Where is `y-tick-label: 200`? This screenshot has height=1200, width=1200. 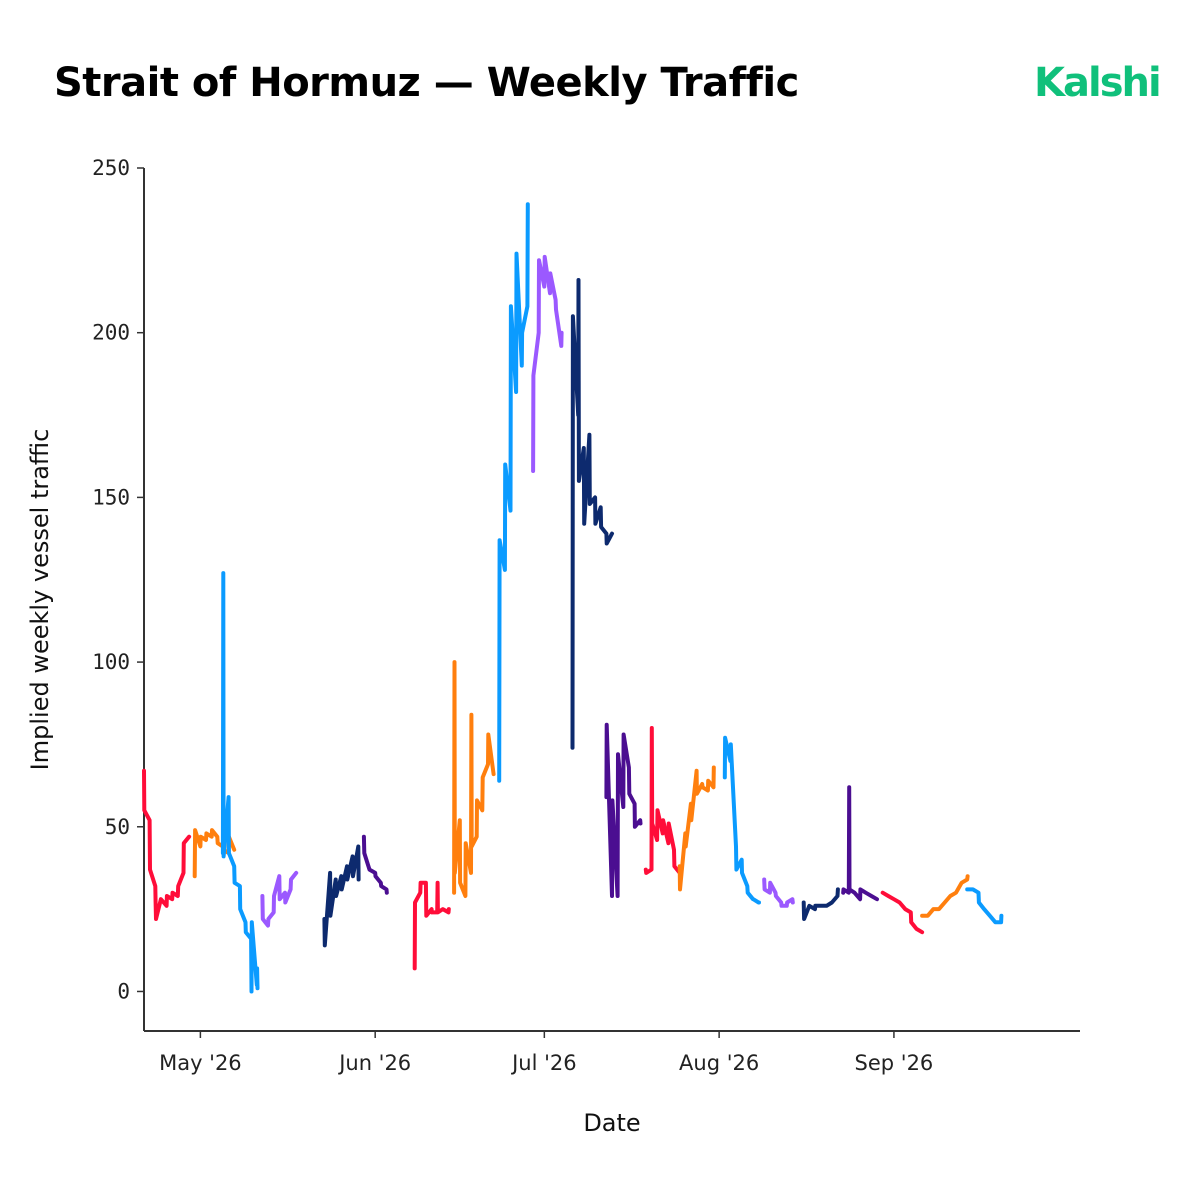
y-tick-label: 200 is located at coordinates (111, 333).